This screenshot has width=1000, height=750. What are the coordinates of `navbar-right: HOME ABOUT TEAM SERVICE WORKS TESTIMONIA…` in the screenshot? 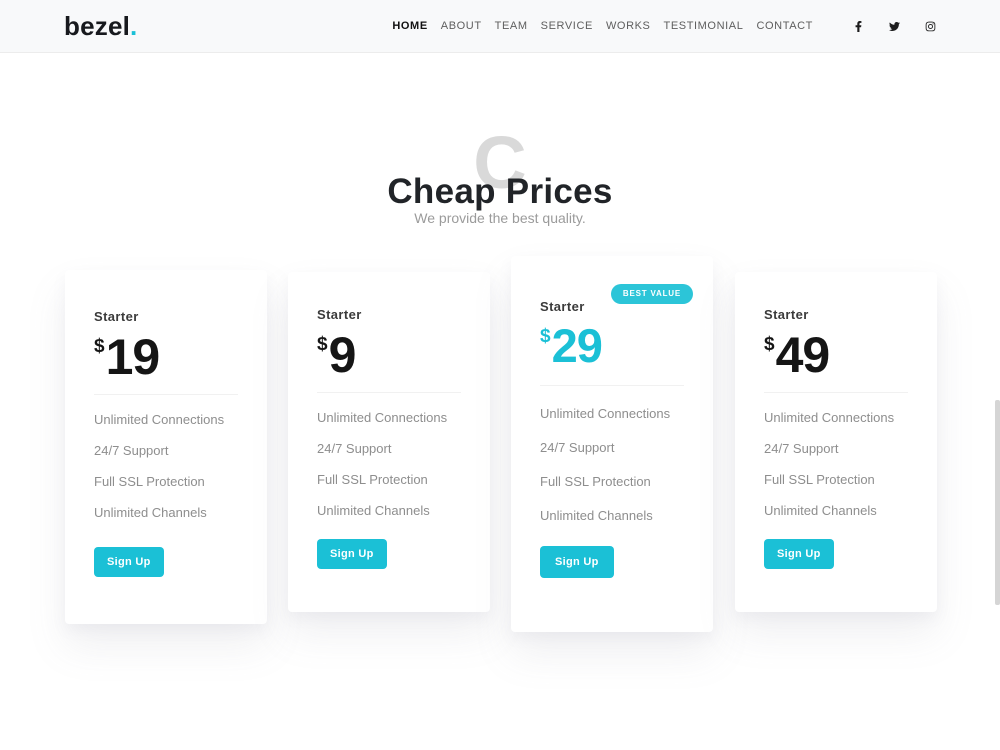 It's located at (664, 26).